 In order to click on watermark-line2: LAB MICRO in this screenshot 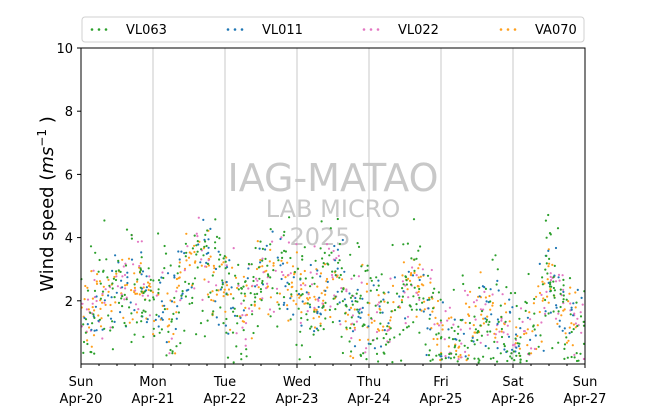, I will do `click(333, 209)`.